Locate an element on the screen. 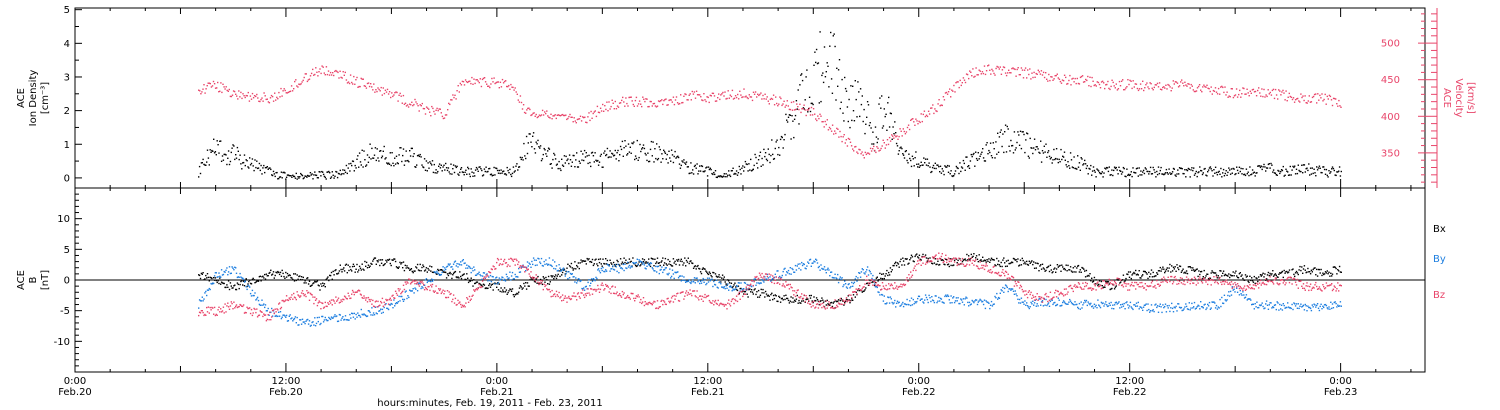  density-tick-label: 4 is located at coordinates (67, 44).